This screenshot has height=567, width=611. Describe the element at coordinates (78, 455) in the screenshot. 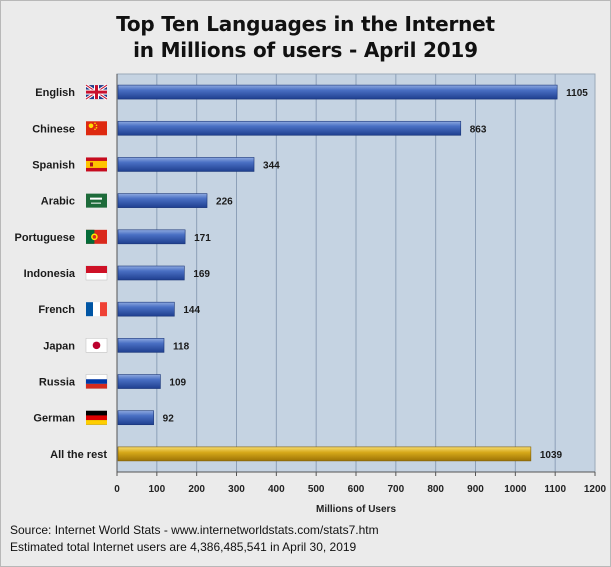

I see `category-label: All the rest` at that location.